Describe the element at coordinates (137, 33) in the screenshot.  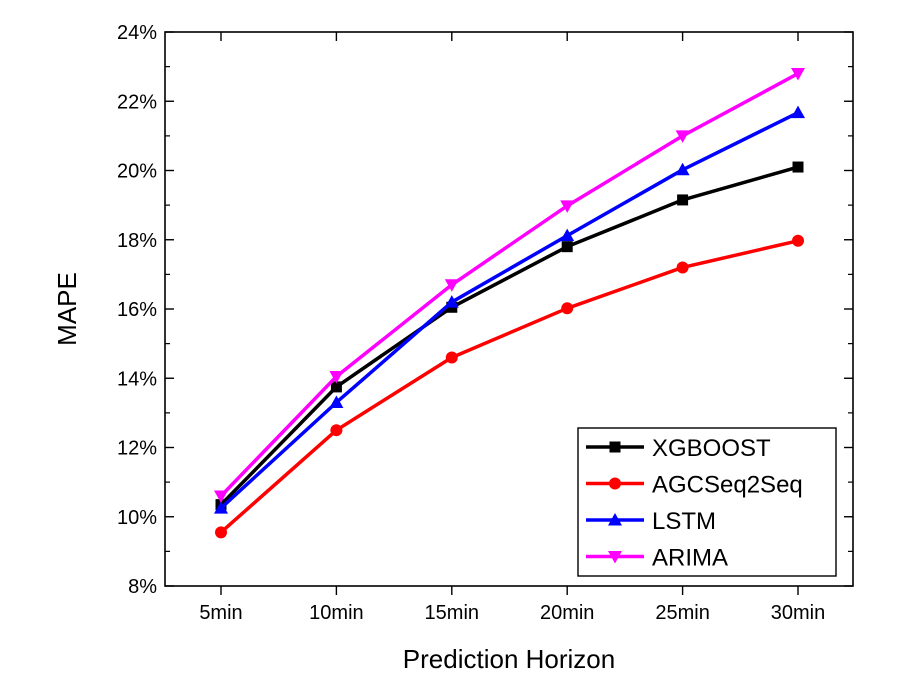
I see `y-tick-label: 24%` at that location.